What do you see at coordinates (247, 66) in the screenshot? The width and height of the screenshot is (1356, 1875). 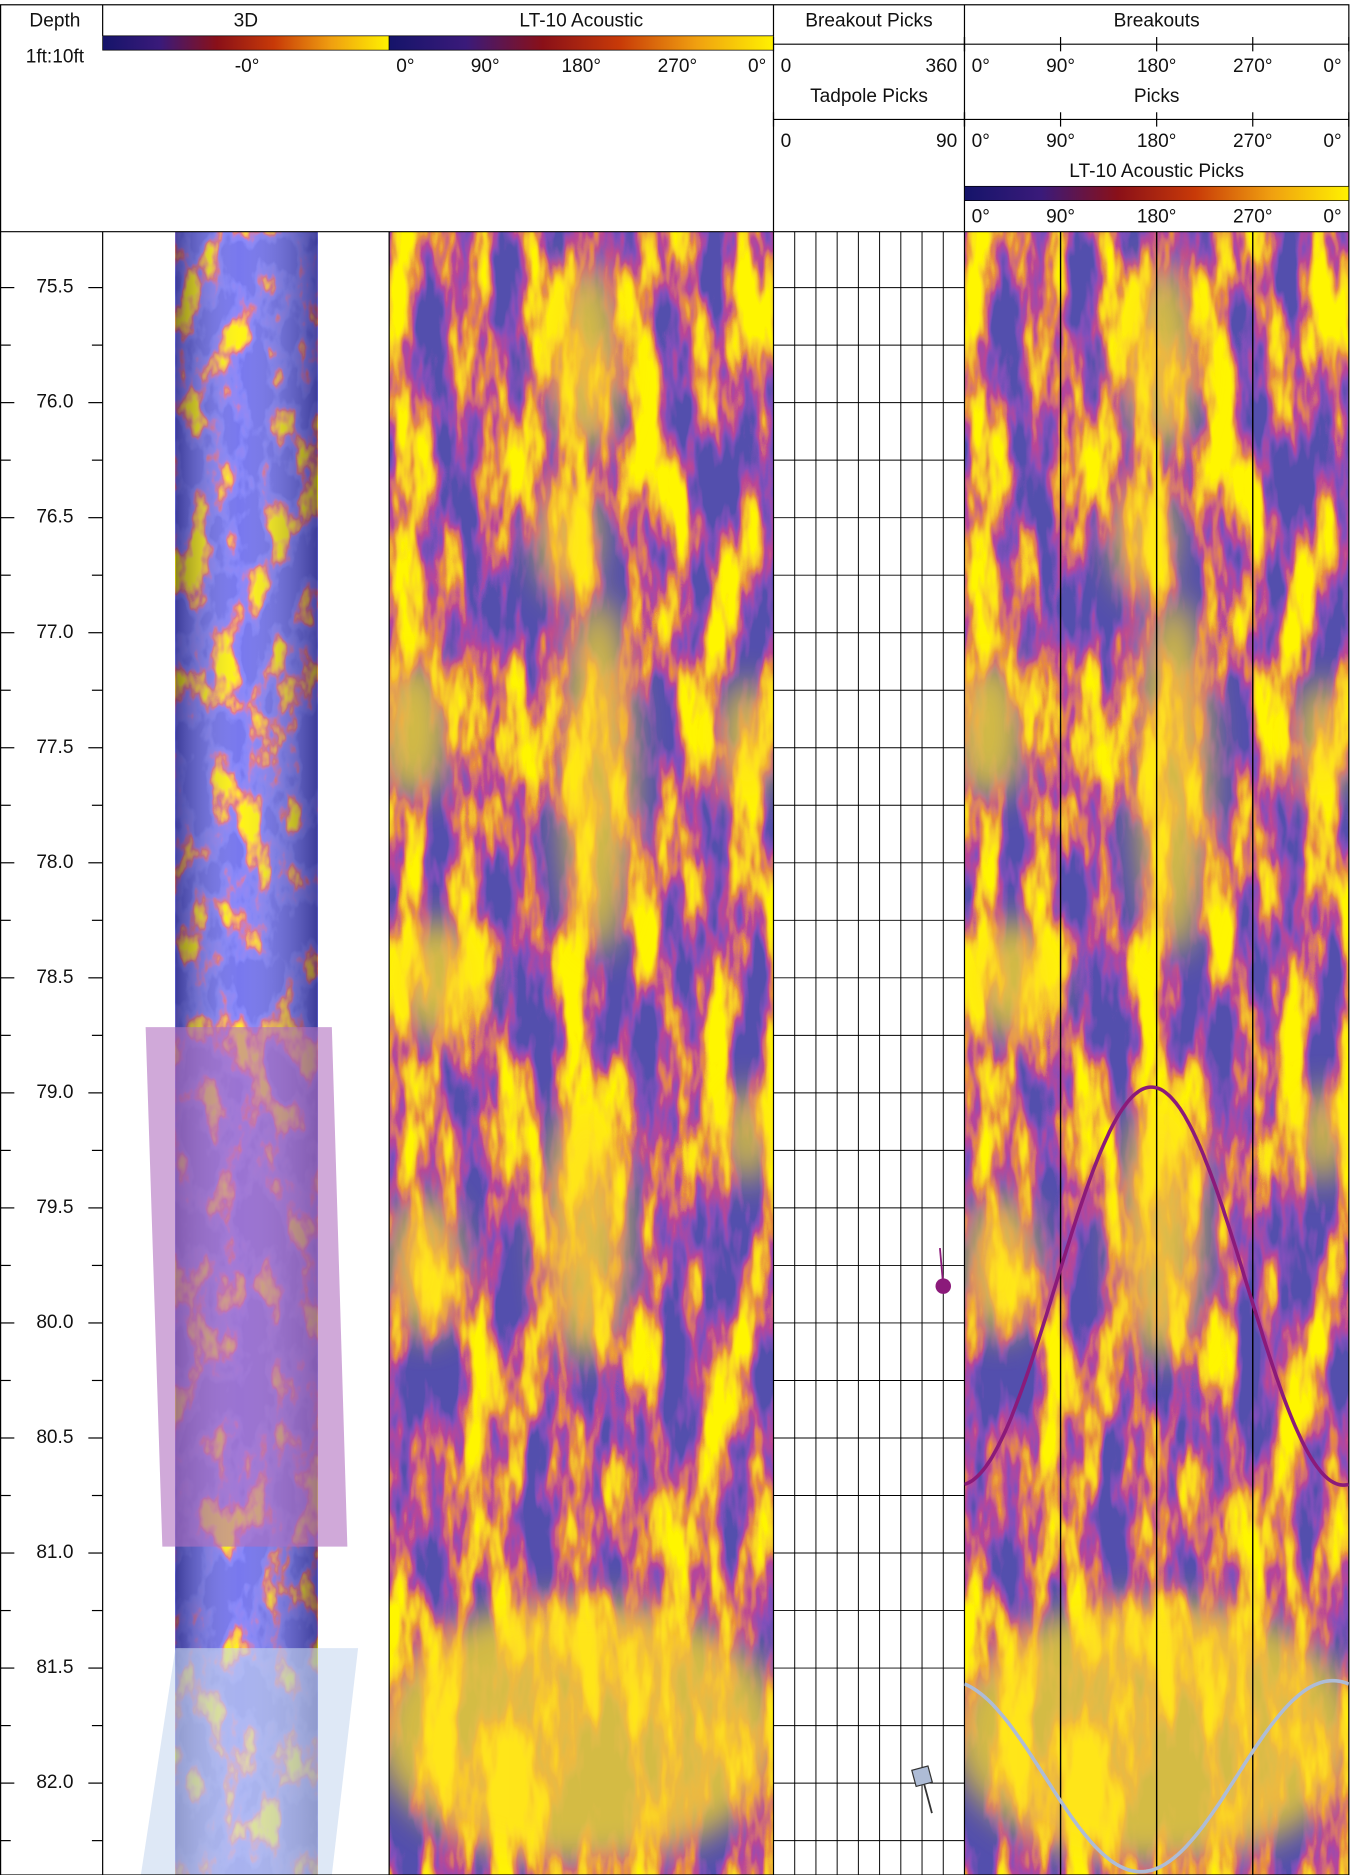 I see `colorbar-label: -0°` at bounding box center [247, 66].